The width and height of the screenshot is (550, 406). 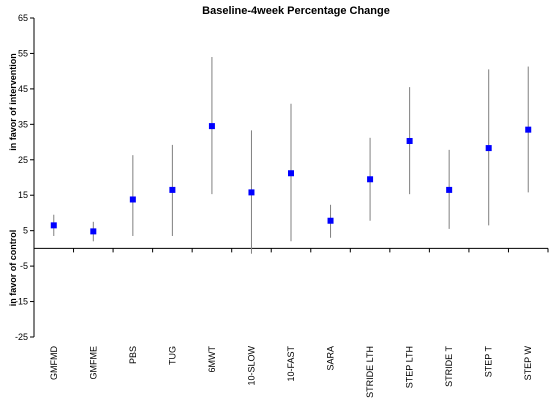 I want to click on x-tick-label: STEP LTH, so click(x=410, y=367).